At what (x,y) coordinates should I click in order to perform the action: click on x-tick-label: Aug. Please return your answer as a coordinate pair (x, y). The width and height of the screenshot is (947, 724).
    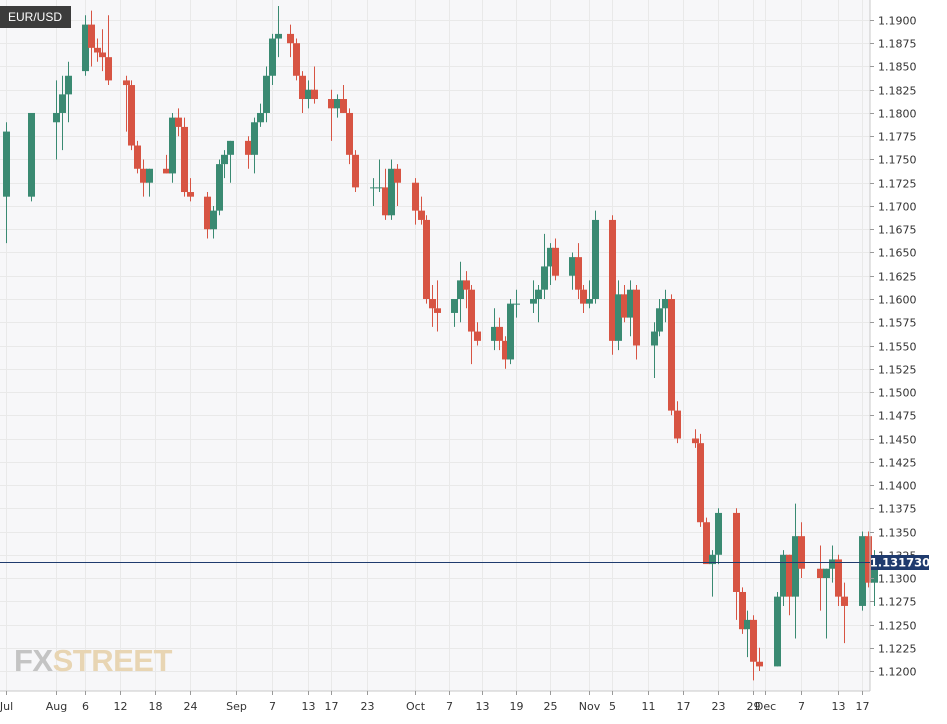
    Looking at the image, I should click on (56, 706).